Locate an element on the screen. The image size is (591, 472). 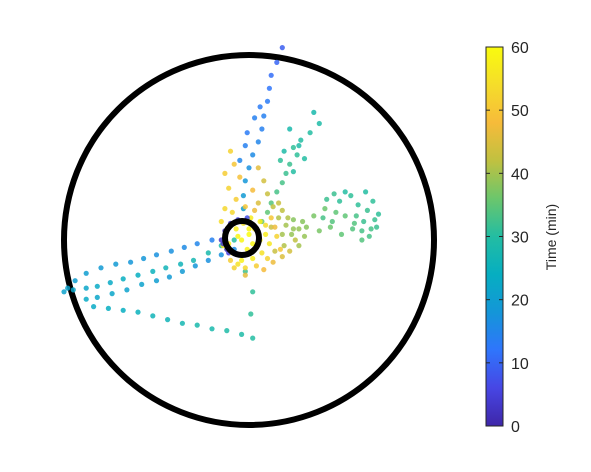
colorbar-tick-label: 0 is located at coordinates (515, 427).